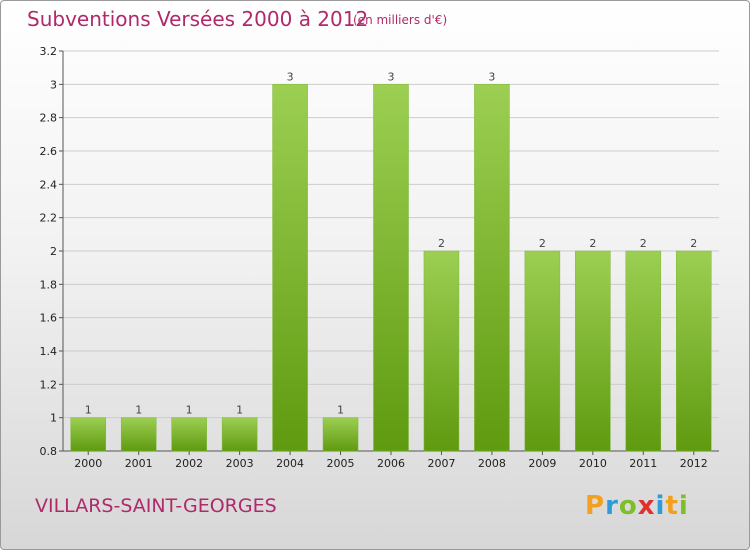 The height and width of the screenshot is (550, 750). Describe the element at coordinates (198, 19) in the screenshot. I see `chart-title: Subventions Versées 2000 à 2012` at that location.